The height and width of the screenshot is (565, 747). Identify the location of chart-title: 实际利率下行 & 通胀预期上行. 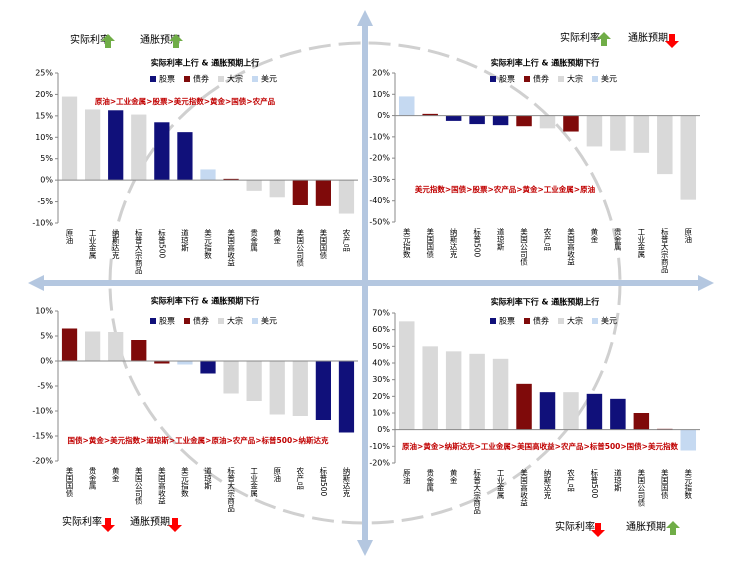
(545, 302).